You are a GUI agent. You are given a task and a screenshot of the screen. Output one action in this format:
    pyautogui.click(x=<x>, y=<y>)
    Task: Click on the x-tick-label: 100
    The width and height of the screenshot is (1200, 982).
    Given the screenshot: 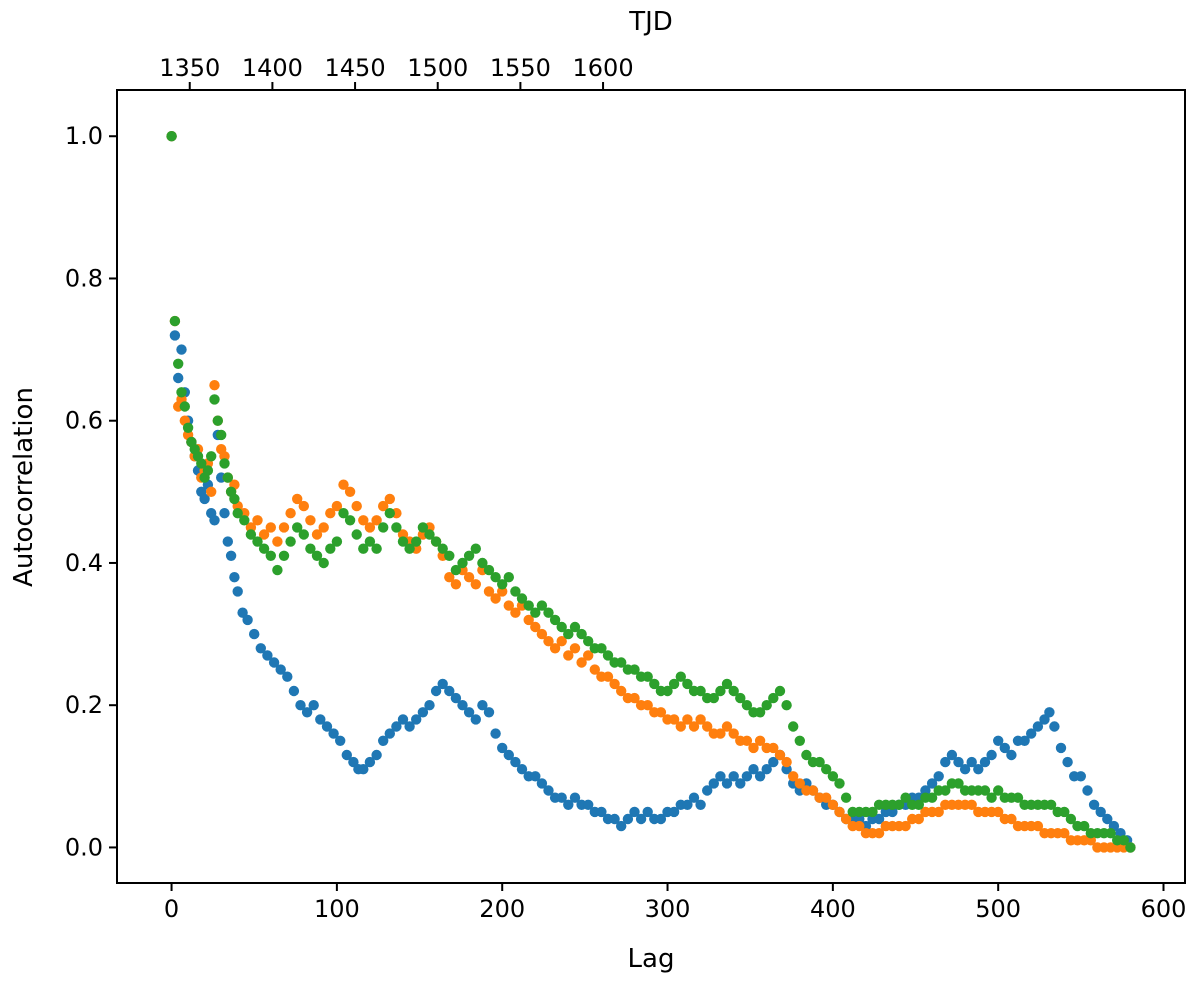 What is the action you would take?
    pyautogui.click(x=337, y=909)
    